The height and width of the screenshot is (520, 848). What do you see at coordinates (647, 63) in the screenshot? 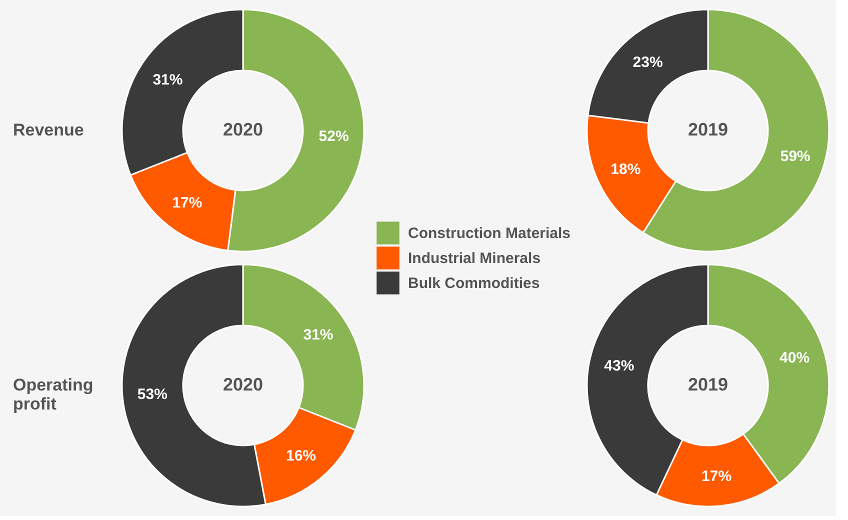
I see `data-label: 23%` at bounding box center [647, 63].